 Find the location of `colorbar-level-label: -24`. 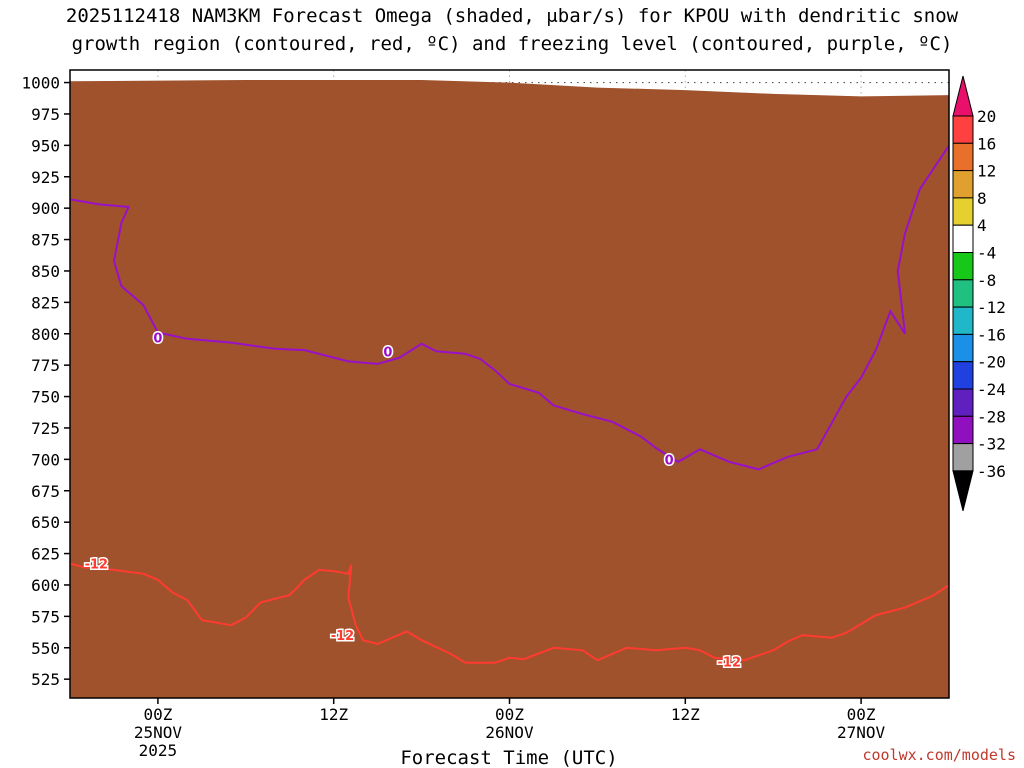

colorbar-level-label: -24 is located at coordinates (991, 389).